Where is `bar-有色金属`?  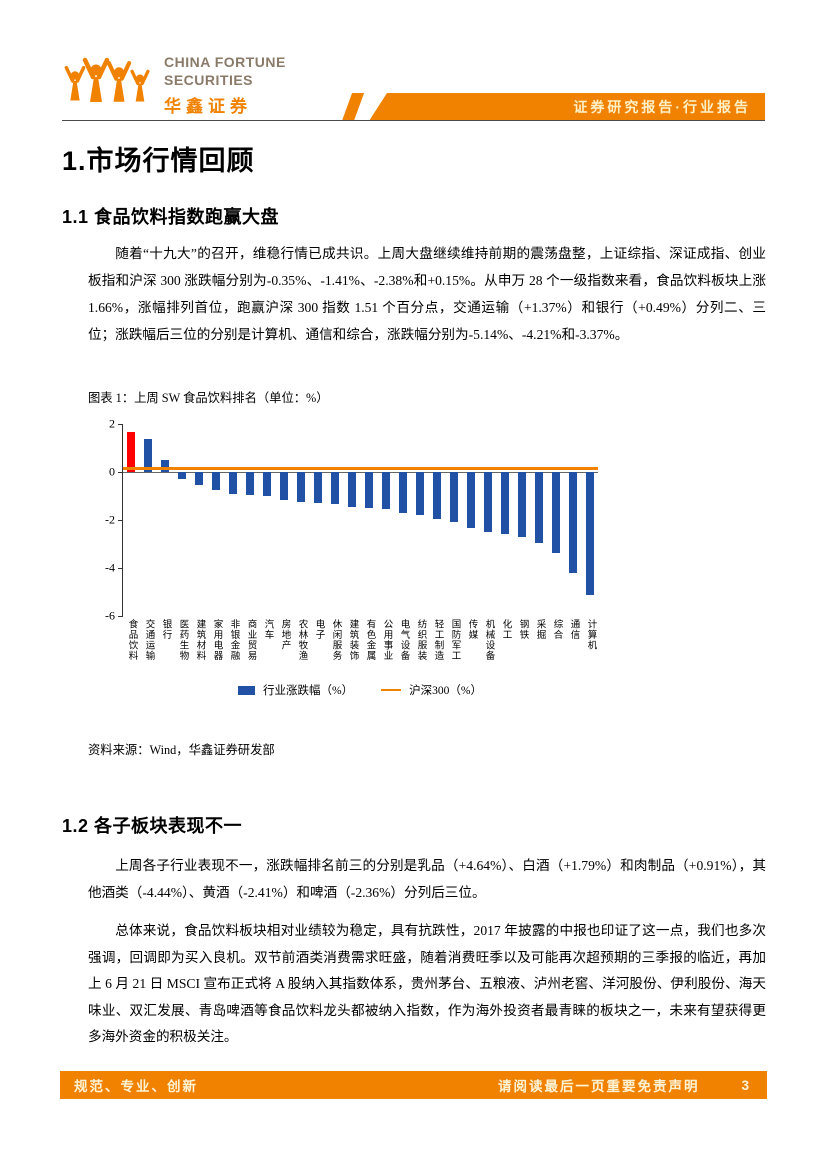
bar-有色金属 is located at coordinates (369, 490).